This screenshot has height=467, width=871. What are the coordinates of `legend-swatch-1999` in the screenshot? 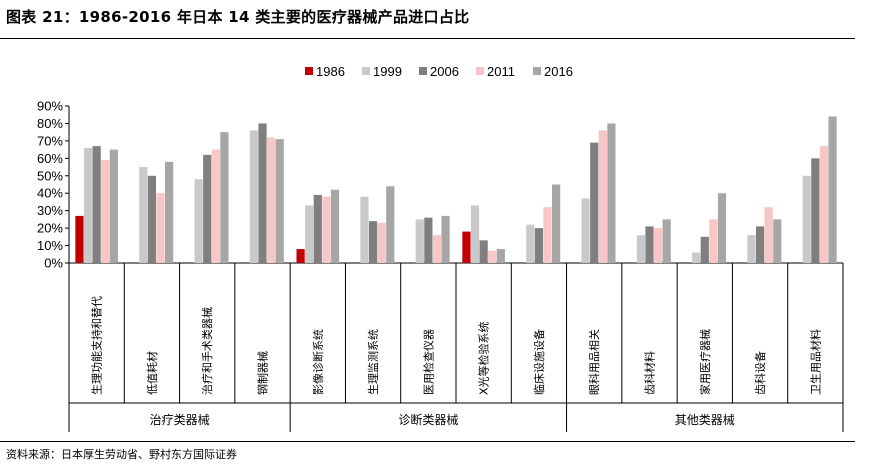 It's located at (366, 71).